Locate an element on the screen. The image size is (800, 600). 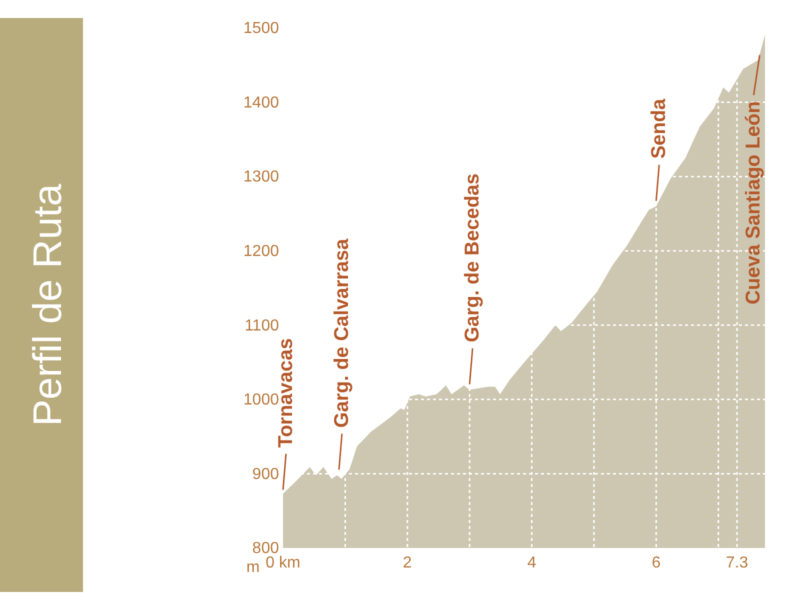
y-tick-label: 1400 is located at coordinates (261, 103).